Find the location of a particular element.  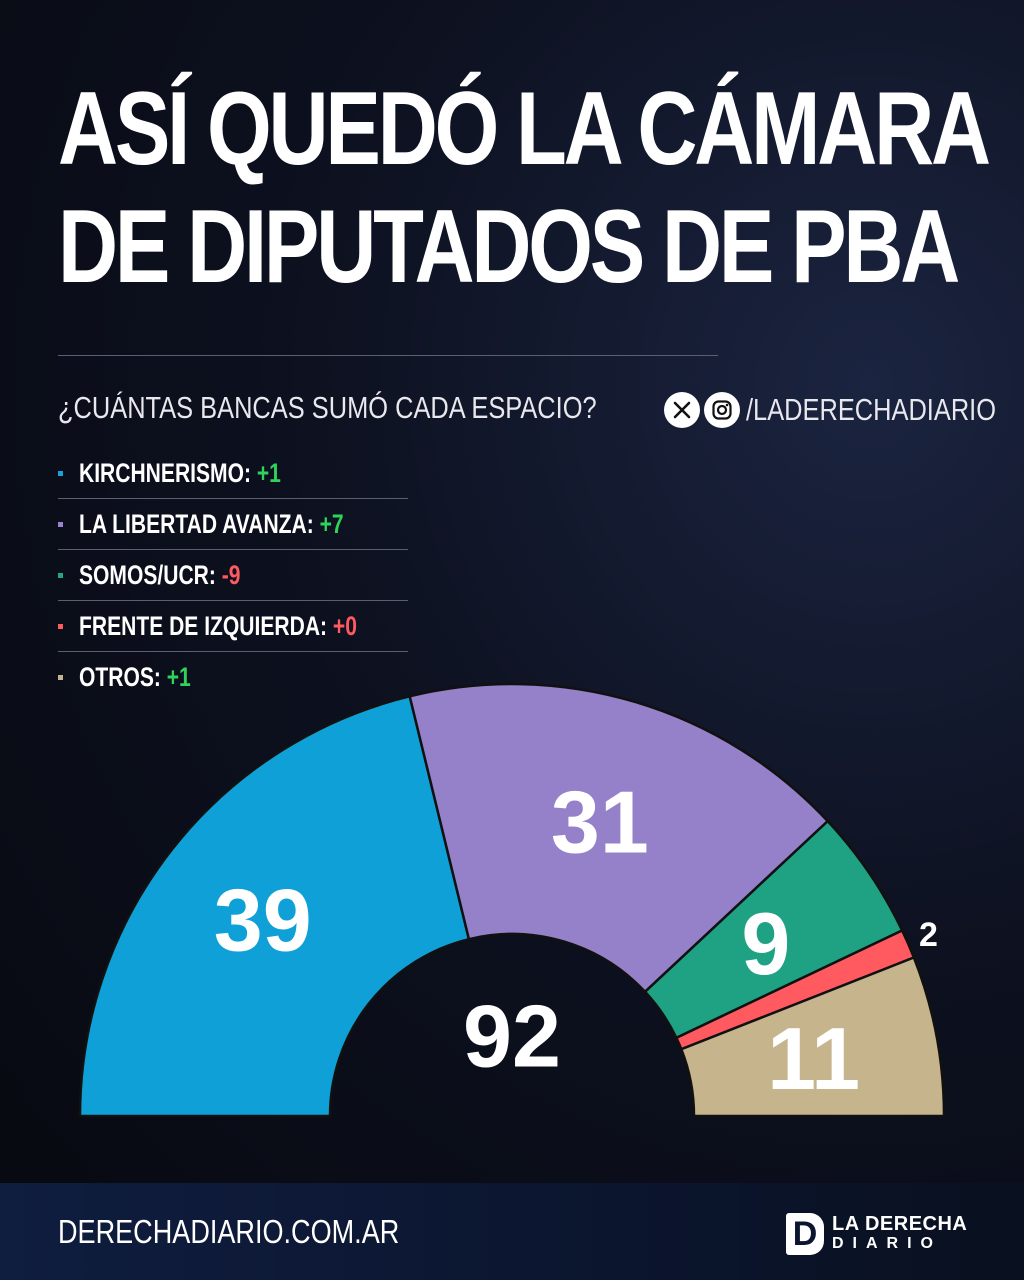

logo-mark: D is located at coordinates (805, 1234).